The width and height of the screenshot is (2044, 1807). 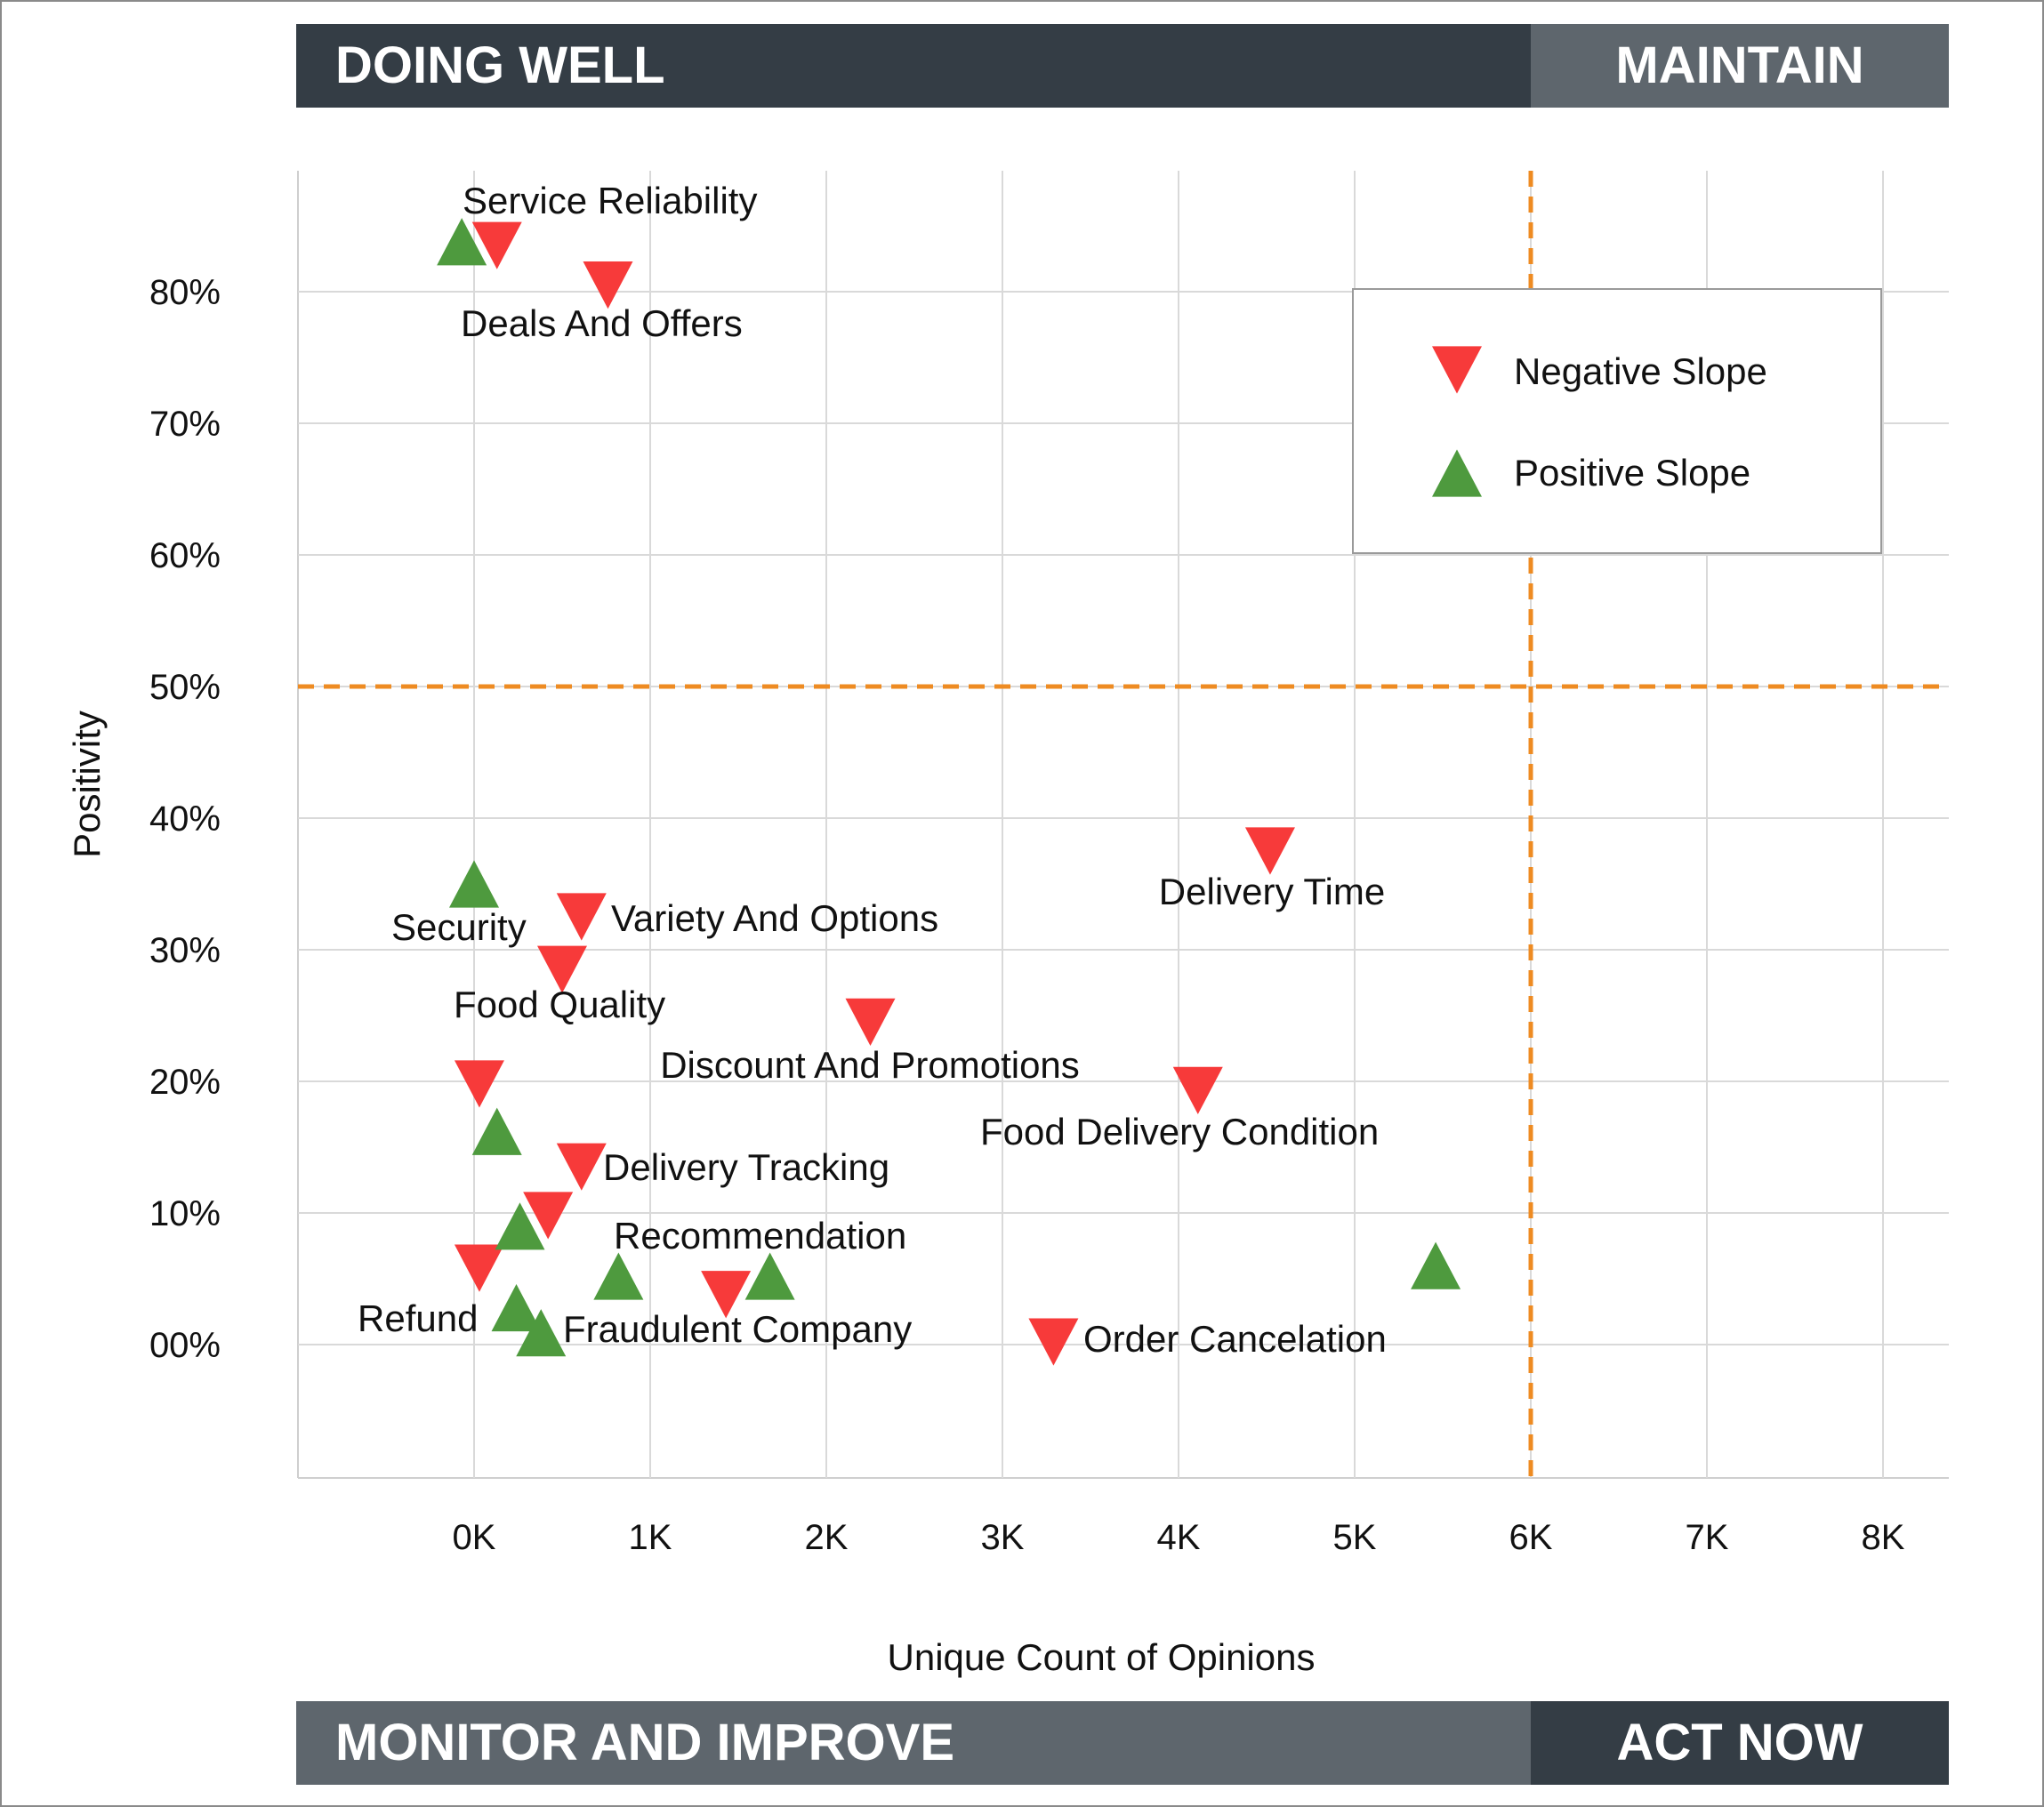 I want to click on y-tick-label: 10%, so click(x=185, y=1213).